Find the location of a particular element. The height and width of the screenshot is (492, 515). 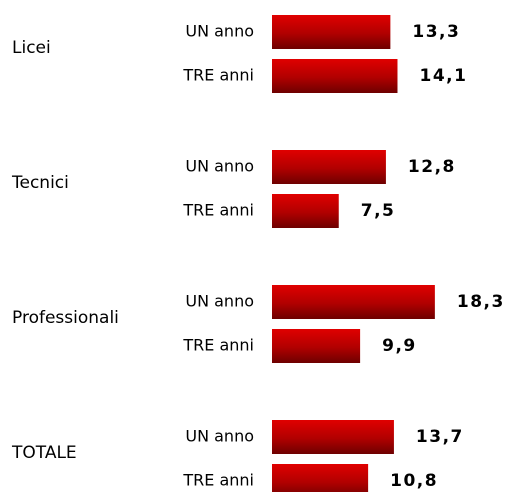

value-label: 10,8 is located at coordinates (414, 481).